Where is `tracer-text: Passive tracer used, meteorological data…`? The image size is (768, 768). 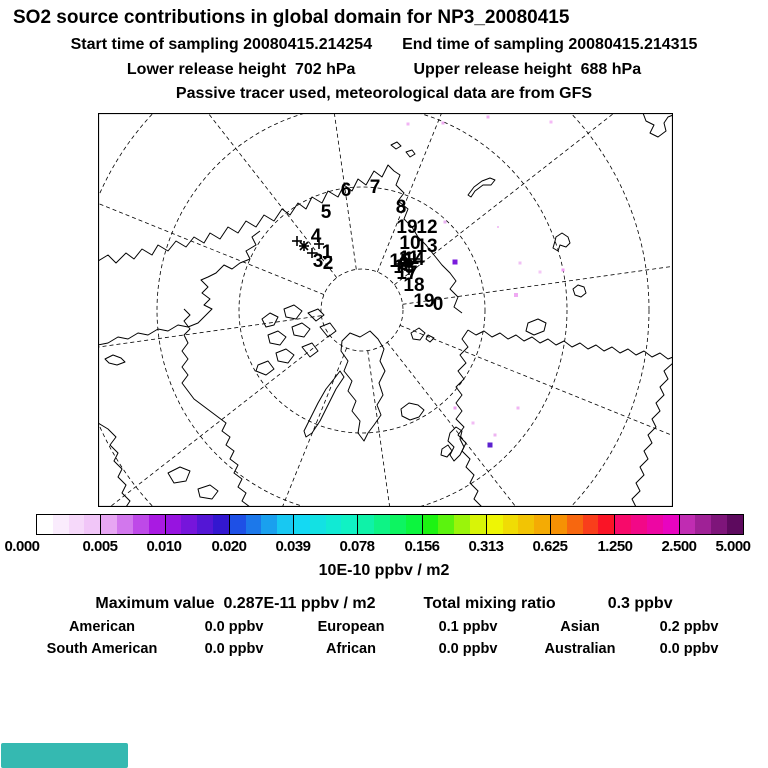
tracer-text: Passive tracer used, meteorological data… is located at coordinates (384, 93).